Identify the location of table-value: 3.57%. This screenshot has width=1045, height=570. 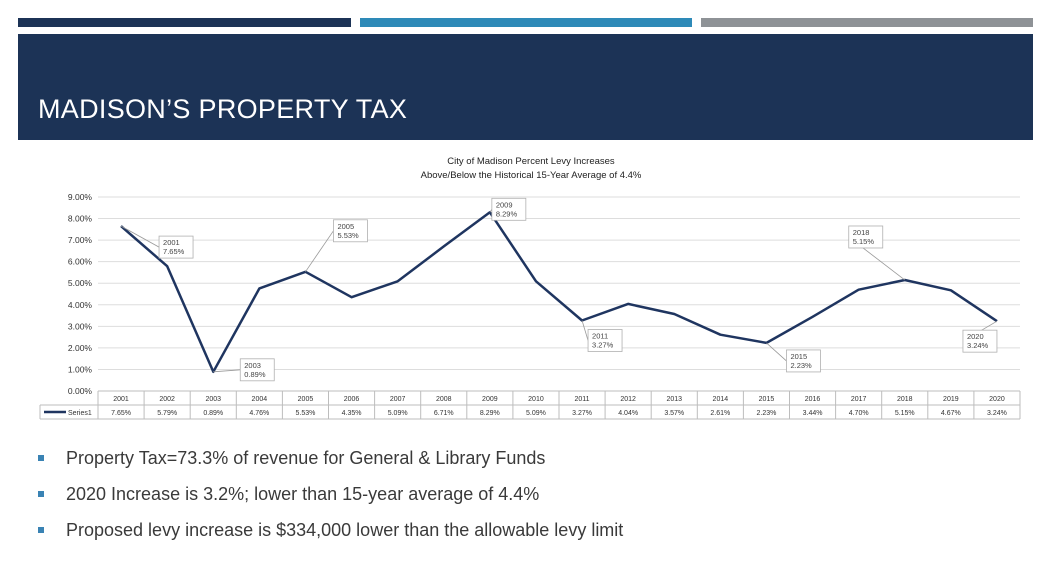
(674, 413).